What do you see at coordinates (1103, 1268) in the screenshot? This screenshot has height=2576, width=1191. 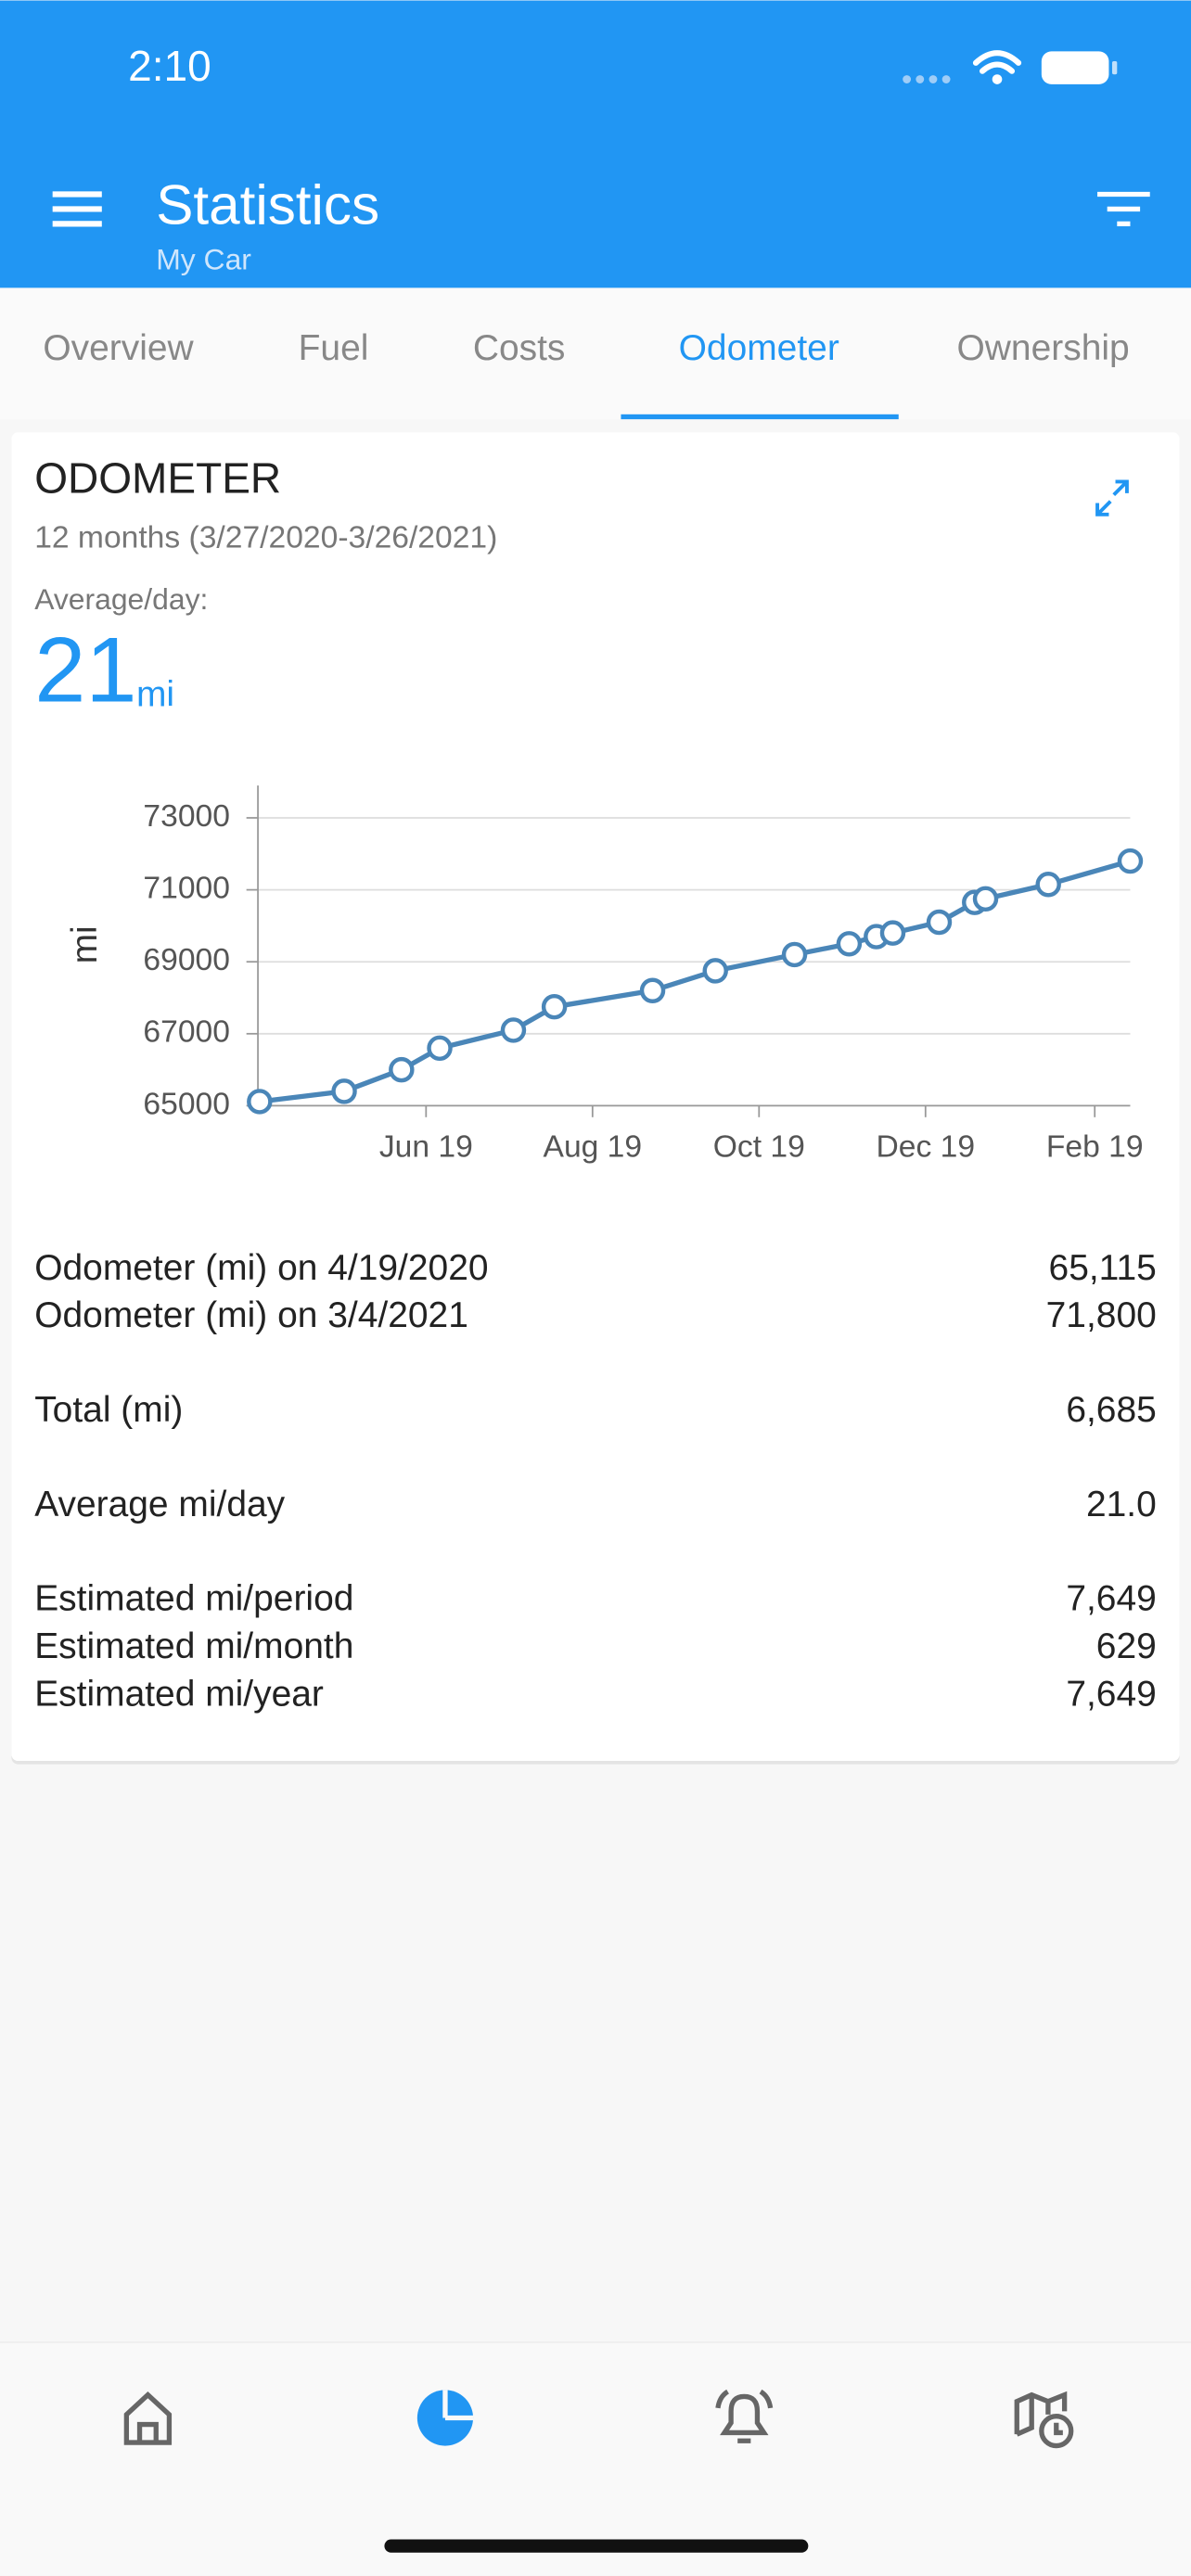 I see `stat-value: 65,115` at bounding box center [1103, 1268].